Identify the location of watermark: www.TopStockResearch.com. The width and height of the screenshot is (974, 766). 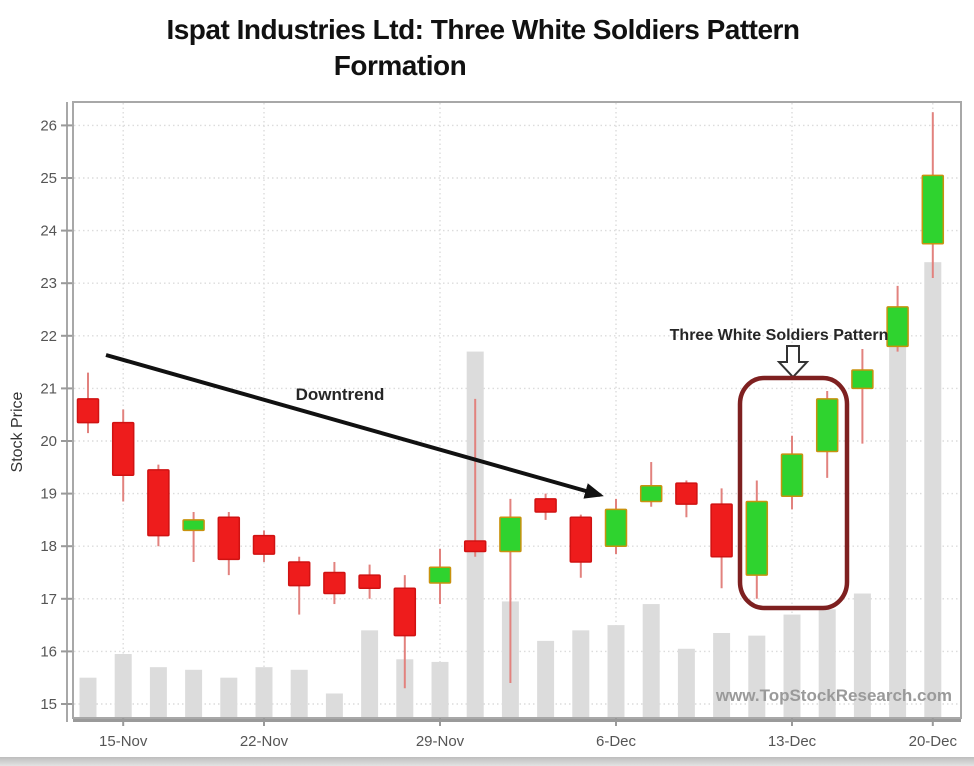
(833, 695).